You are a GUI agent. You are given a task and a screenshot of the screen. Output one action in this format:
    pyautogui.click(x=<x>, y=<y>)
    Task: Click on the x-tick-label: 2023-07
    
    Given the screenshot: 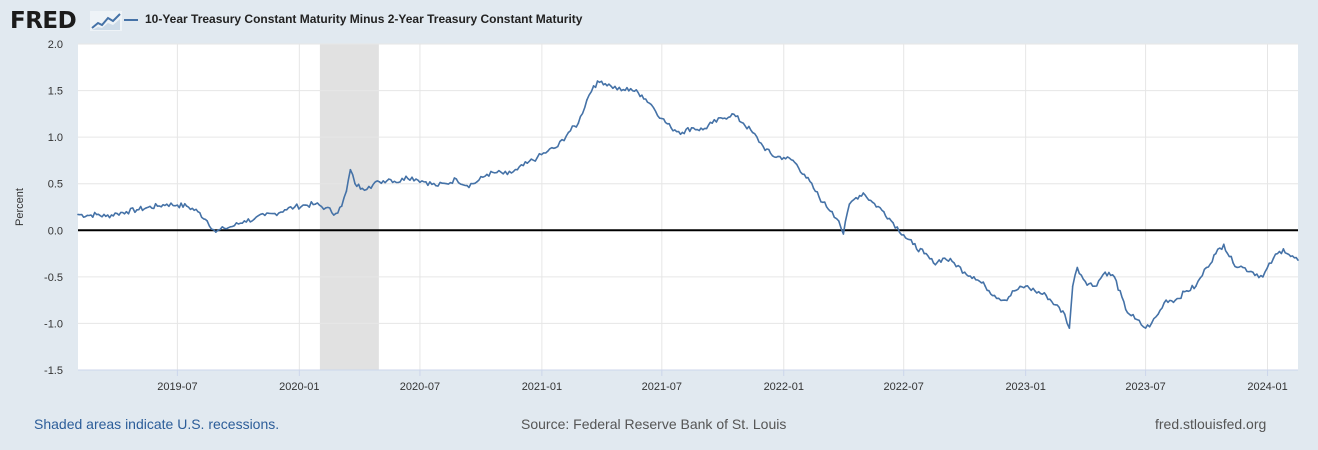 What is the action you would take?
    pyautogui.click(x=1145, y=387)
    